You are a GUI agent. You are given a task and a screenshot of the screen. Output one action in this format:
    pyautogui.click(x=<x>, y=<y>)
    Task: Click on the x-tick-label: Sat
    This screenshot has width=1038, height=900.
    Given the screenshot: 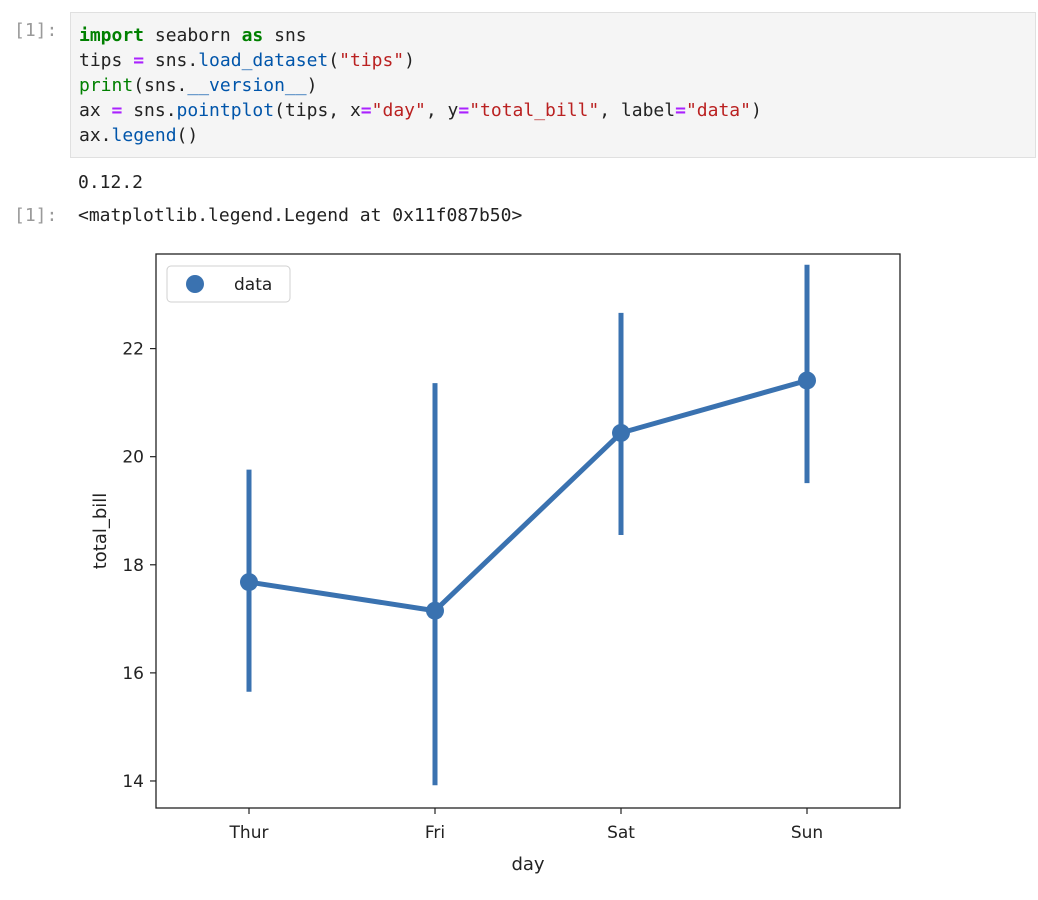 What is the action you would take?
    pyautogui.click(x=621, y=833)
    